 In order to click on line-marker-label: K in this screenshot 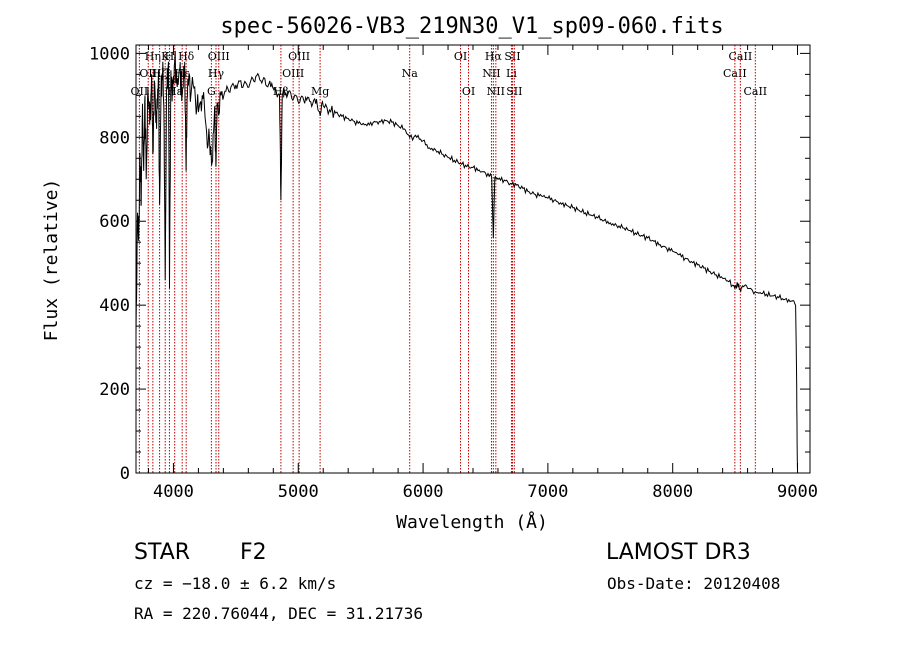, I will do `click(165, 56)`.